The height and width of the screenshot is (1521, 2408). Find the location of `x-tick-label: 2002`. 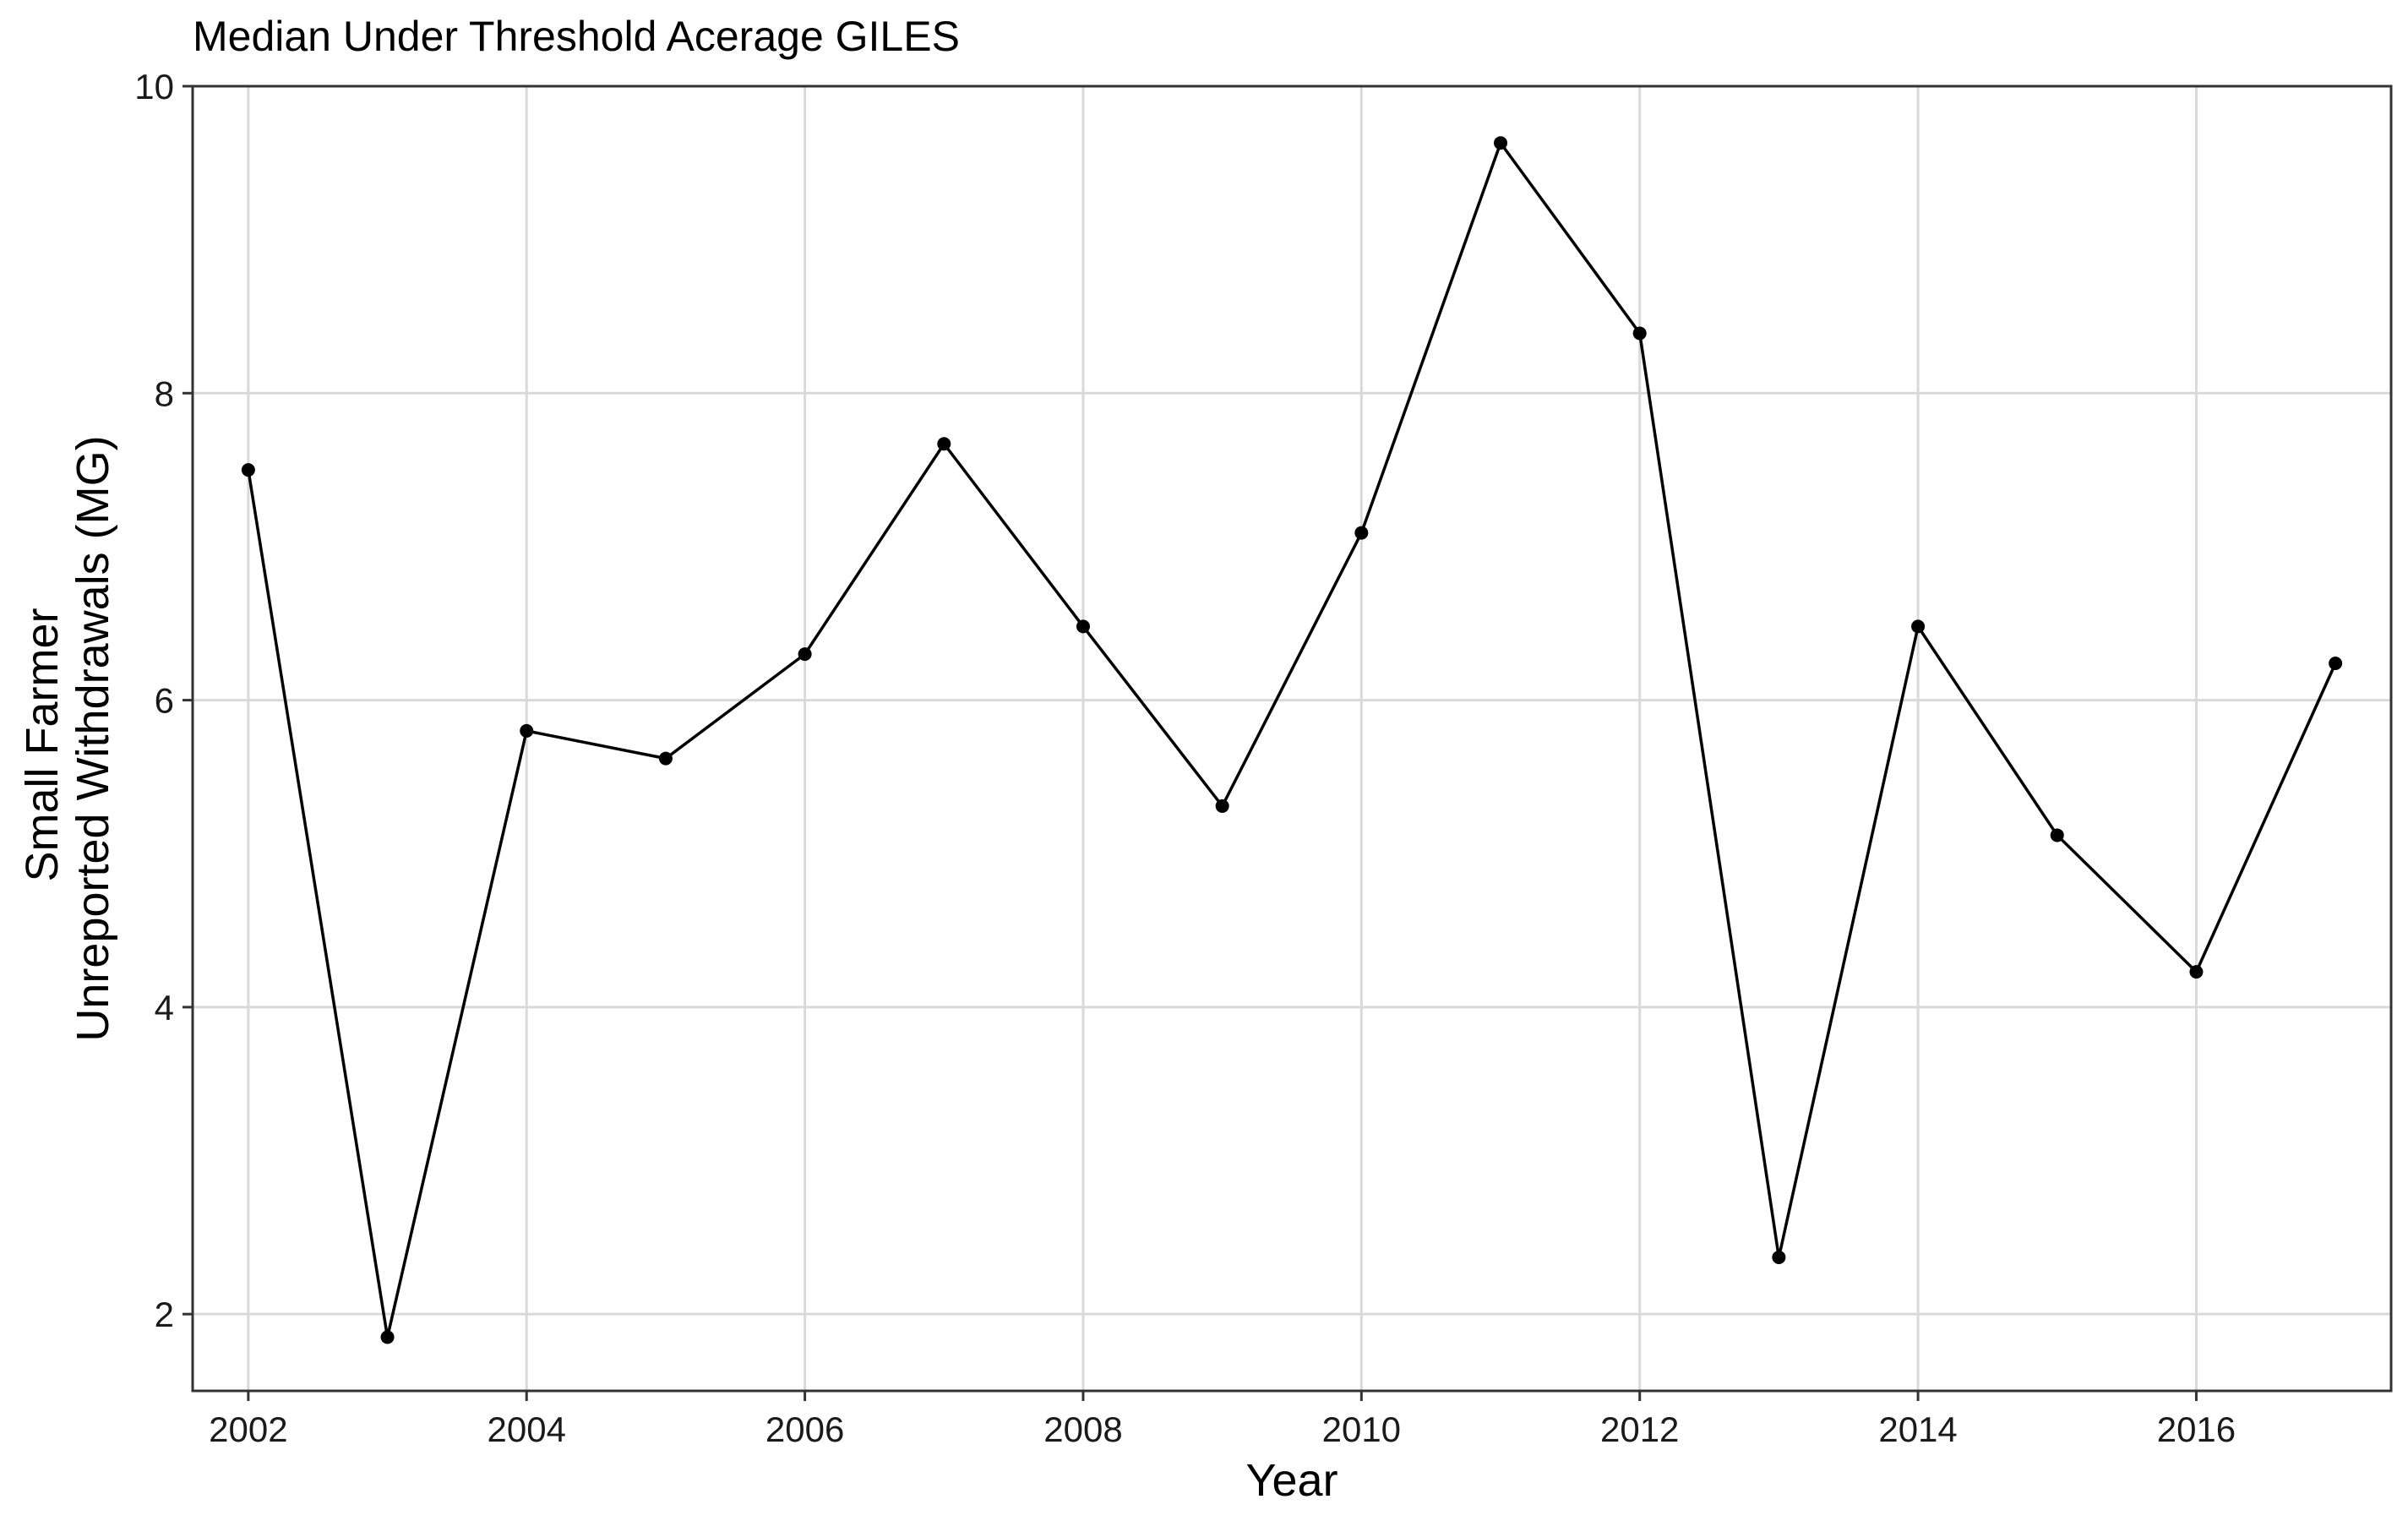

x-tick-label: 2002 is located at coordinates (248, 1429).